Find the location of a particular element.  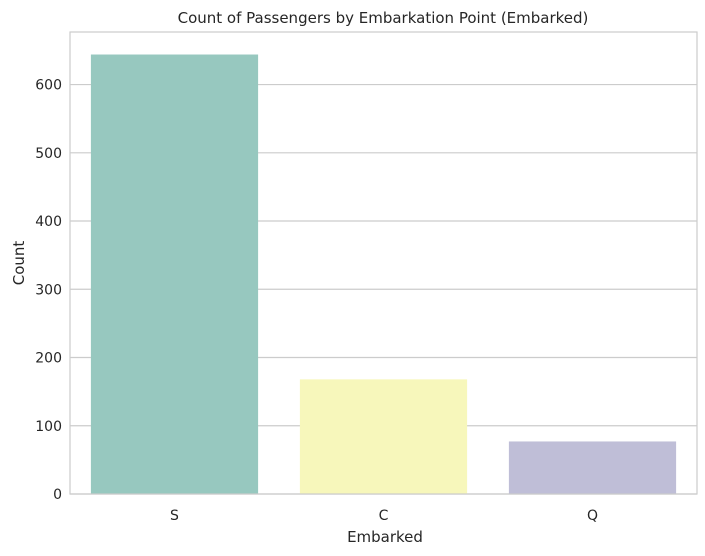

y-tick-label: 400 is located at coordinates (48, 222).